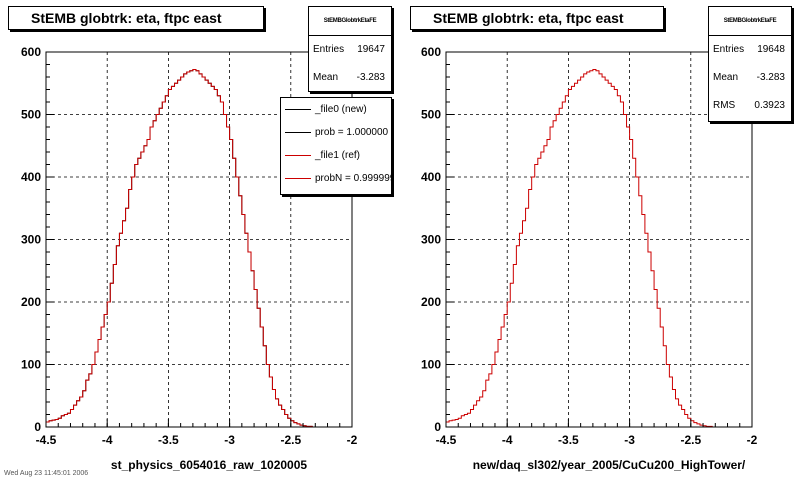 The width and height of the screenshot is (800, 480). I want to click on legend-item-file1: _file1 (ref), so click(336, 155).